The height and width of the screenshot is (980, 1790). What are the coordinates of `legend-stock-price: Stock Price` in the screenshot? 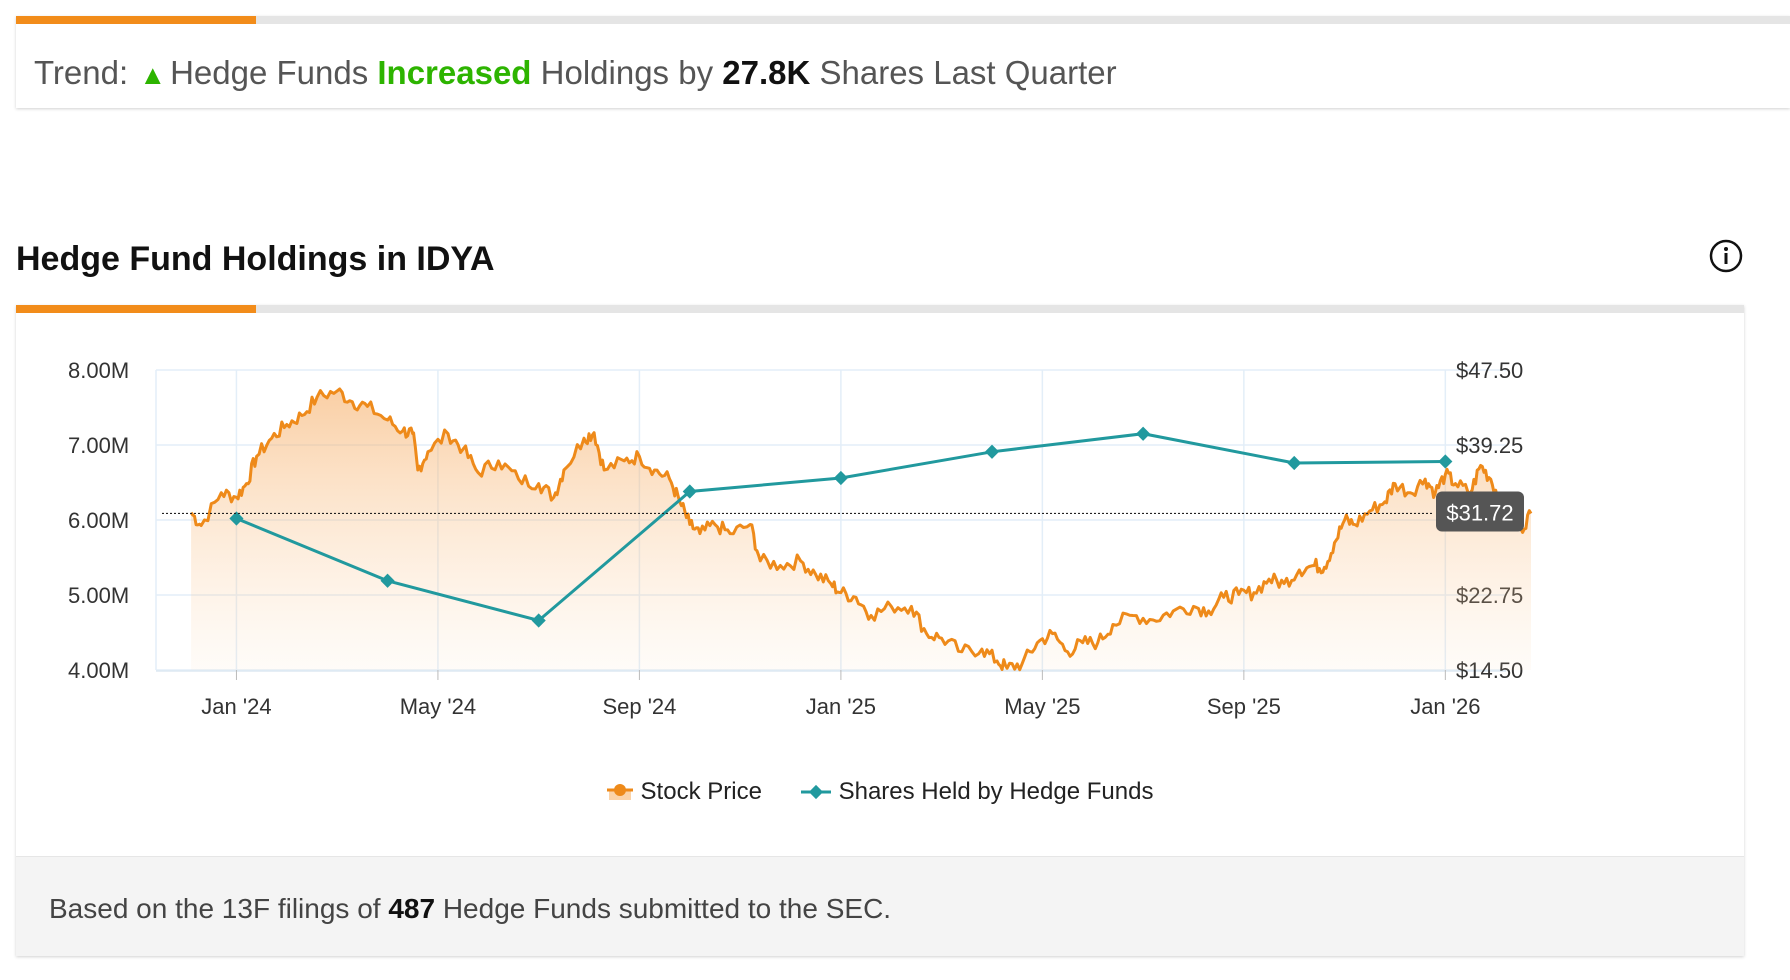 It's located at (684, 792).